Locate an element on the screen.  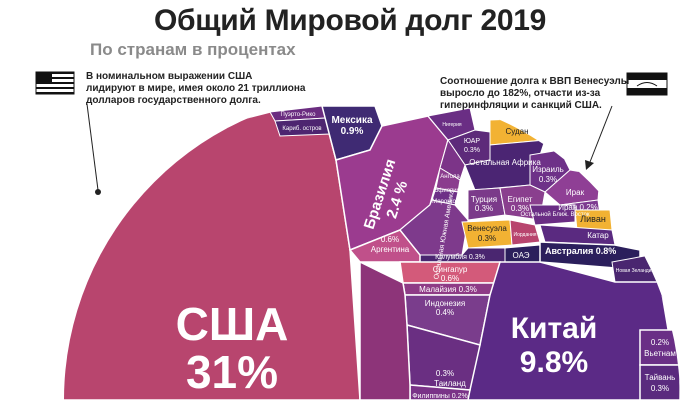
cell-left-sliver is located at coordinates (22, 355).